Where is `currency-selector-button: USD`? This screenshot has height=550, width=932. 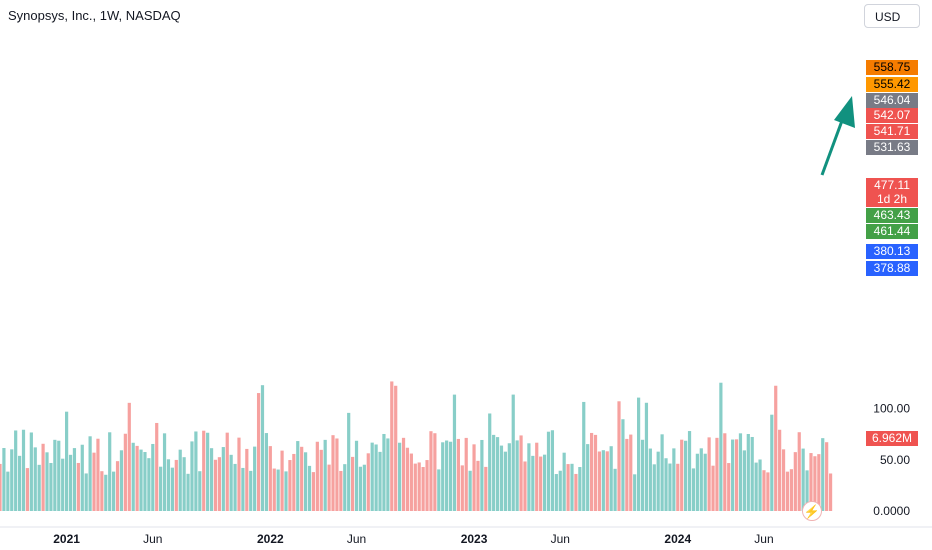
currency-selector-button: USD is located at coordinates (892, 16).